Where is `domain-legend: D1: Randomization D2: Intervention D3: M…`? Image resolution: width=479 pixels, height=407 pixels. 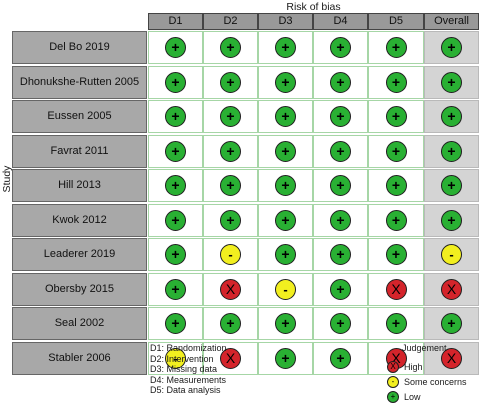 domain-legend: D1: Randomization D2: Intervention D3: M… is located at coordinates (188, 369).